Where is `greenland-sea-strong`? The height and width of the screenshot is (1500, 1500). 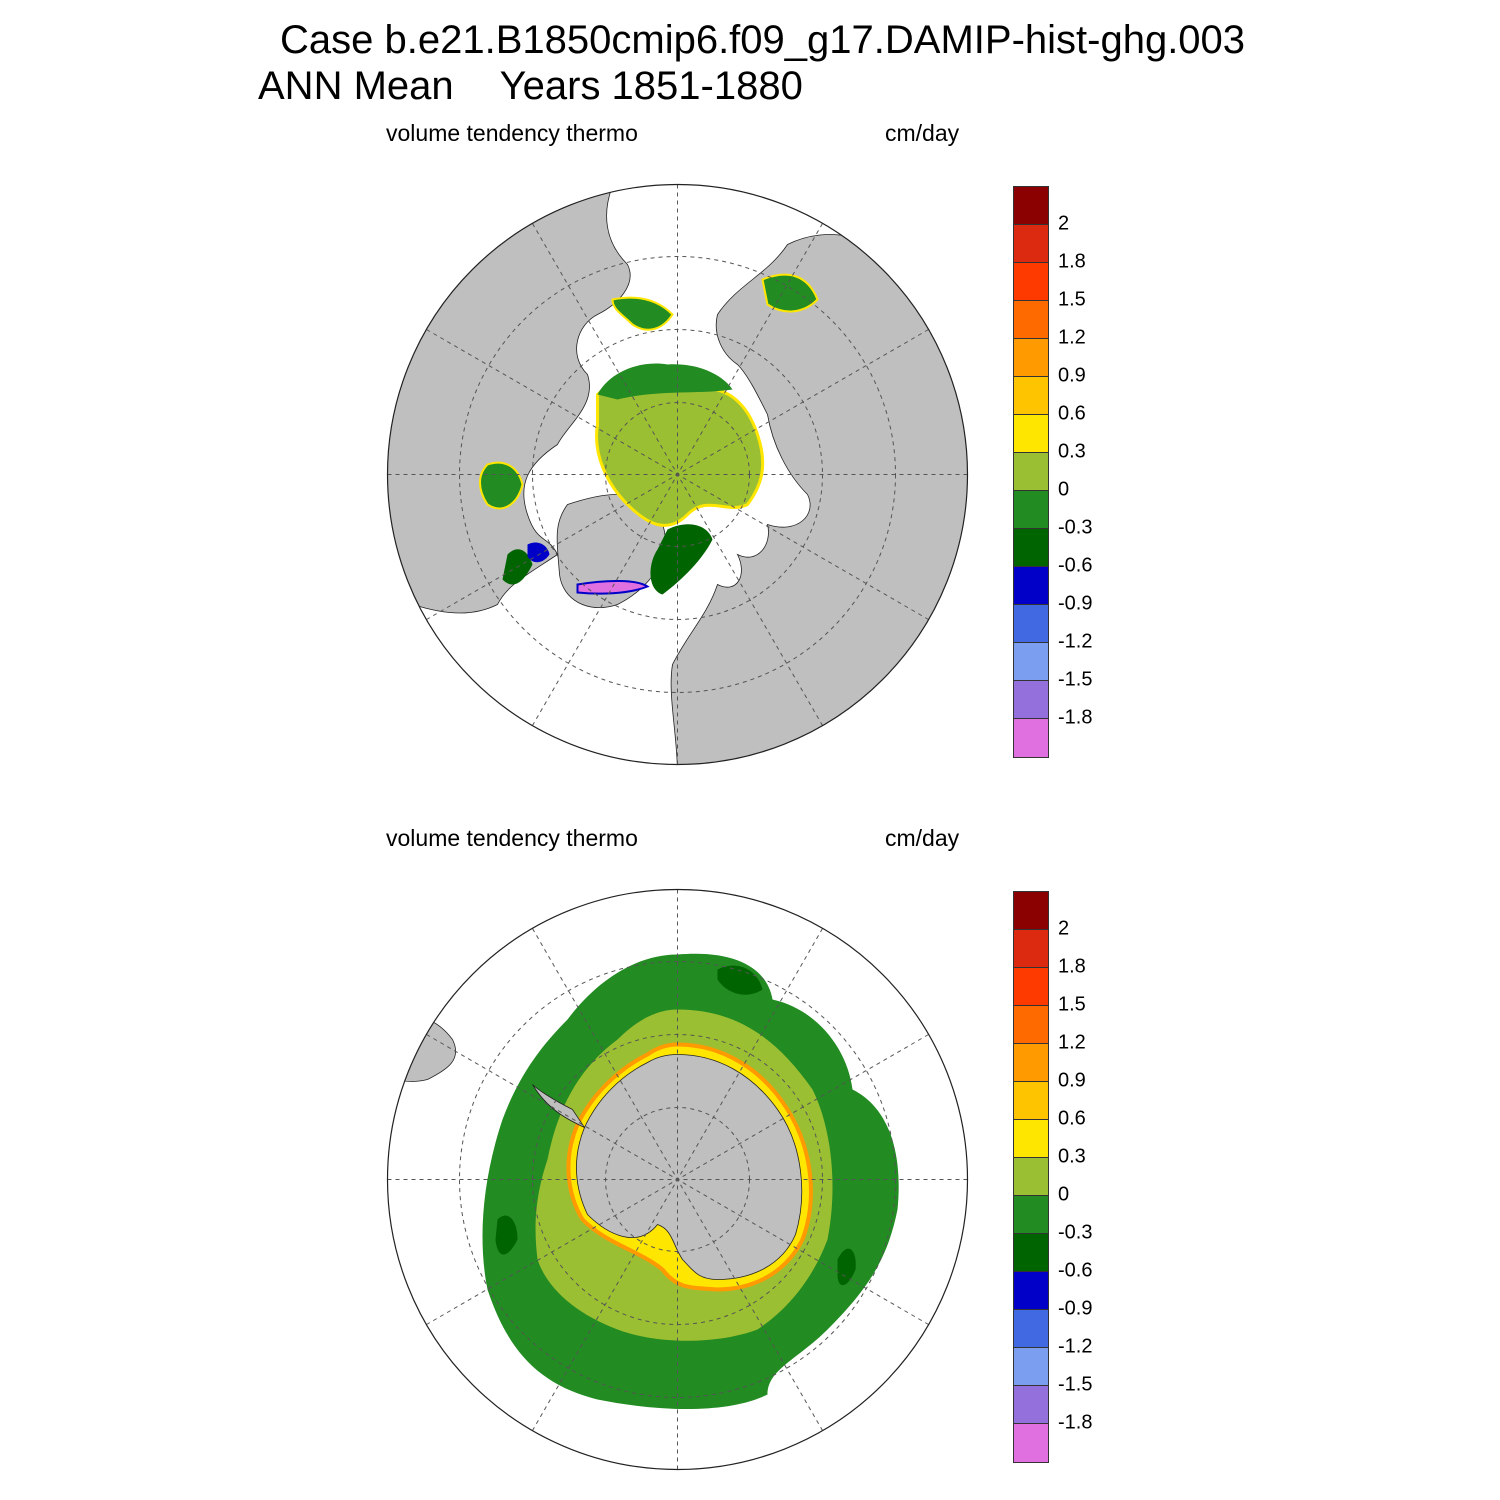 greenland-sea-strong is located at coordinates (613, 587).